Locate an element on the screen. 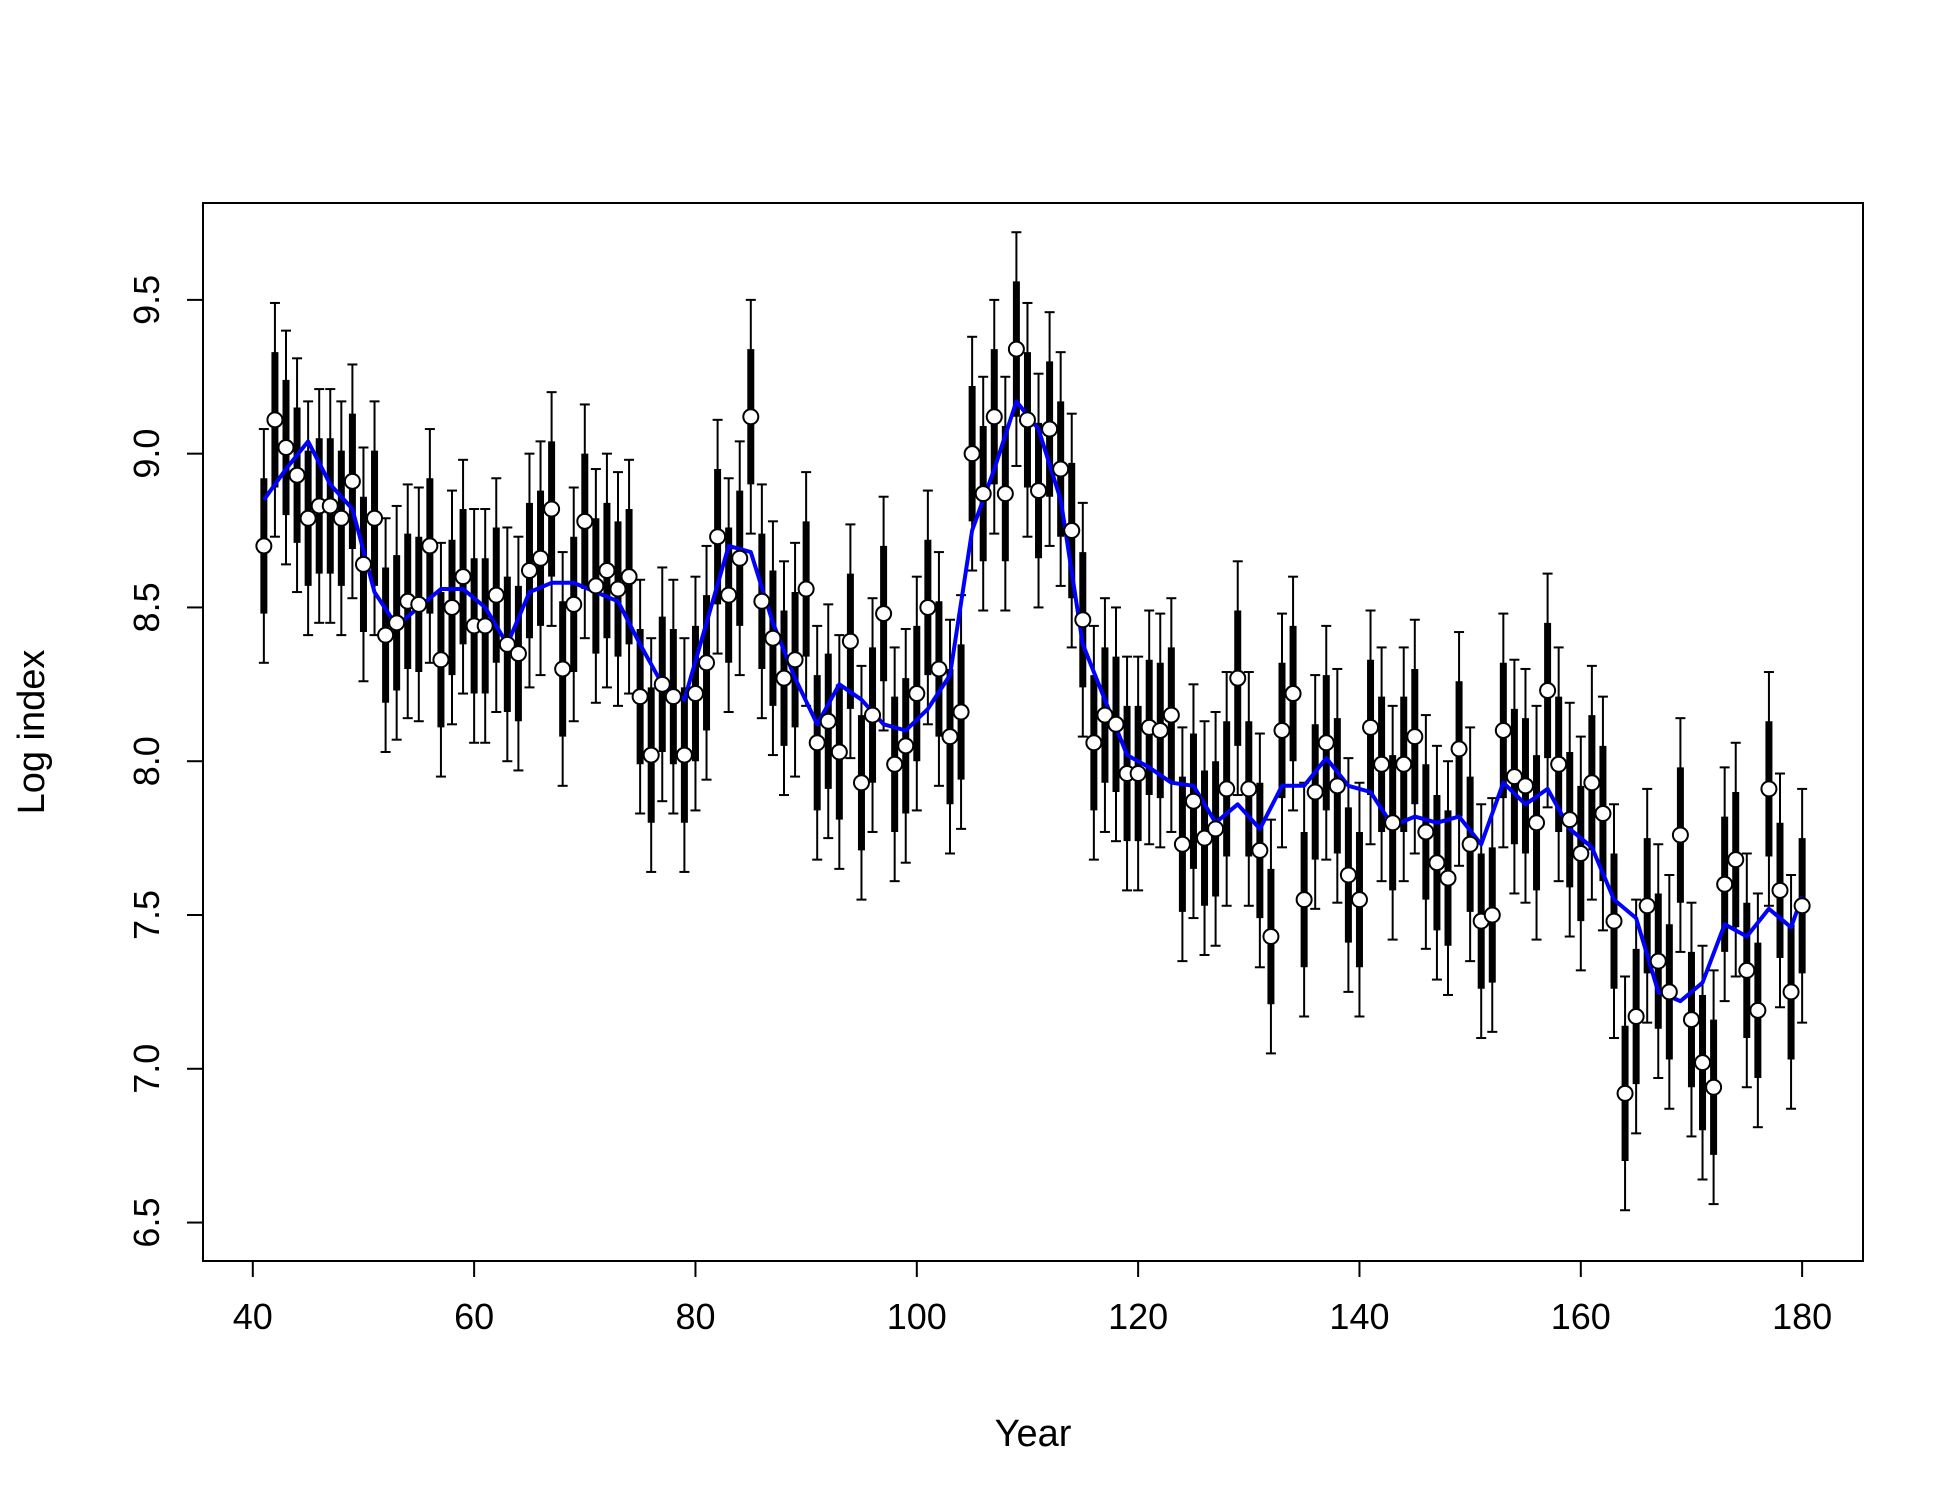 The width and height of the screenshot is (1950, 1500). x-tick-label: 60 is located at coordinates (474, 1316).